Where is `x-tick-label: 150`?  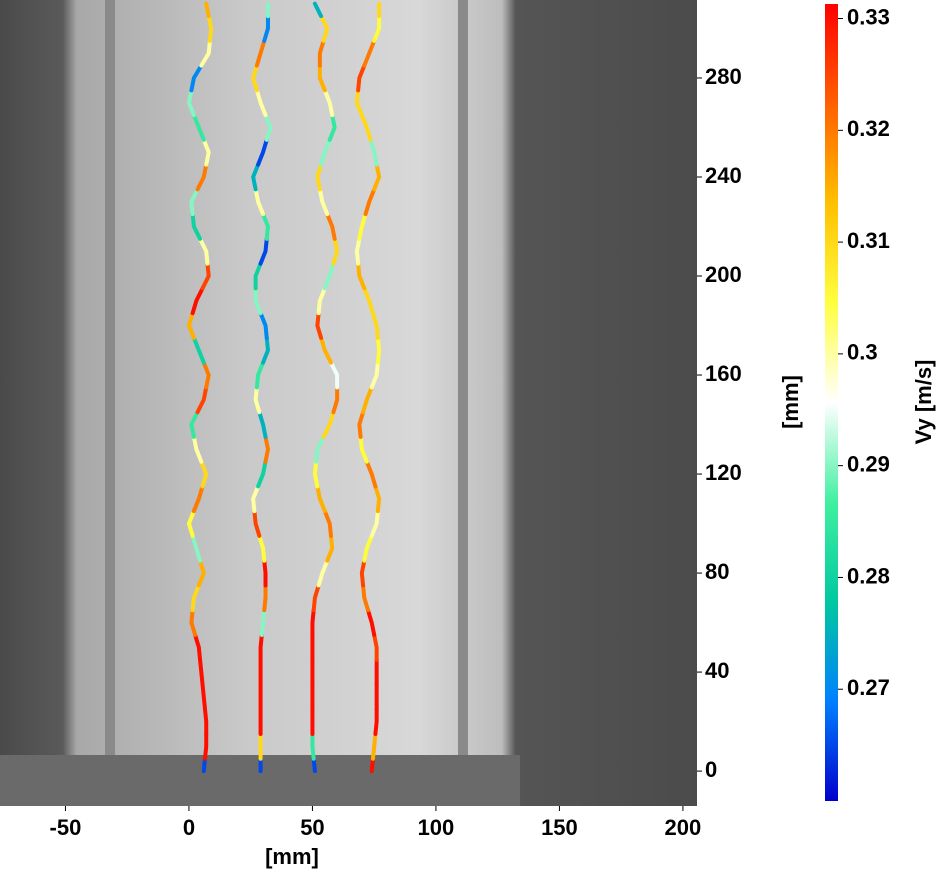 x-tick-label: 150 is located at coordinates (559, 827).